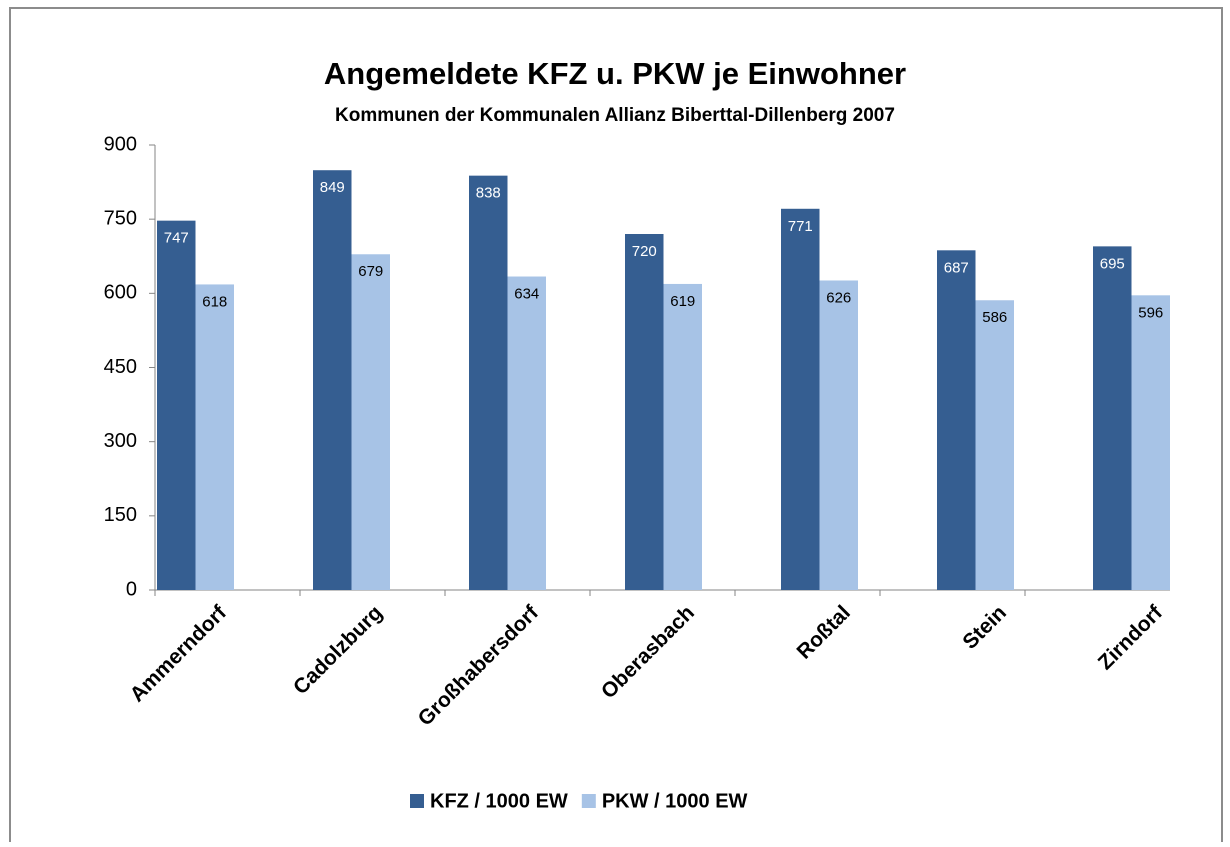 This screenshot has width=1230, height=847. I want to click on data-label: 626, so click(838, 297).